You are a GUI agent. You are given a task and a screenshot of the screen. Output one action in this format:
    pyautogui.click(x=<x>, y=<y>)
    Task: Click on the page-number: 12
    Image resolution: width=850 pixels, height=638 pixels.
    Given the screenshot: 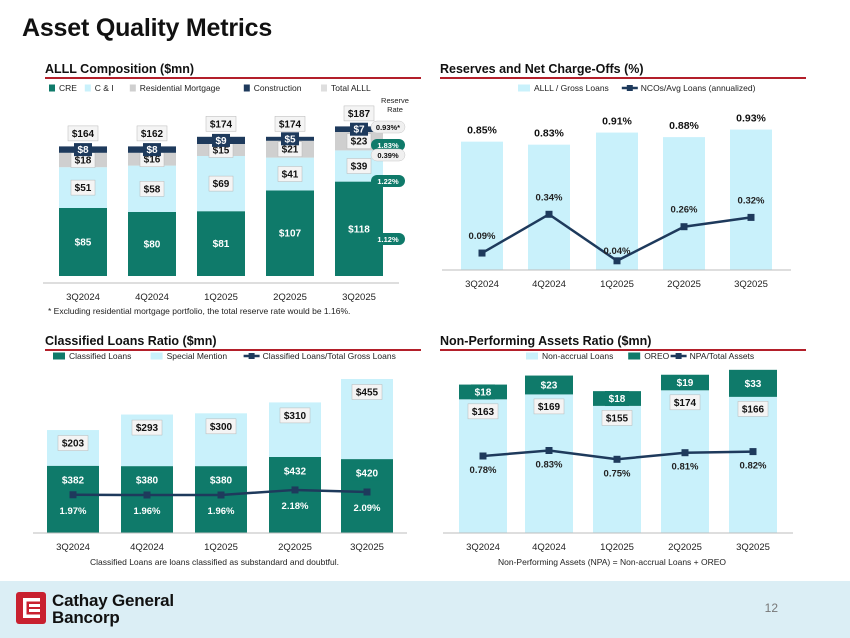 What is the action you would take?
    pyautogui.click(x=771, y=608)
    